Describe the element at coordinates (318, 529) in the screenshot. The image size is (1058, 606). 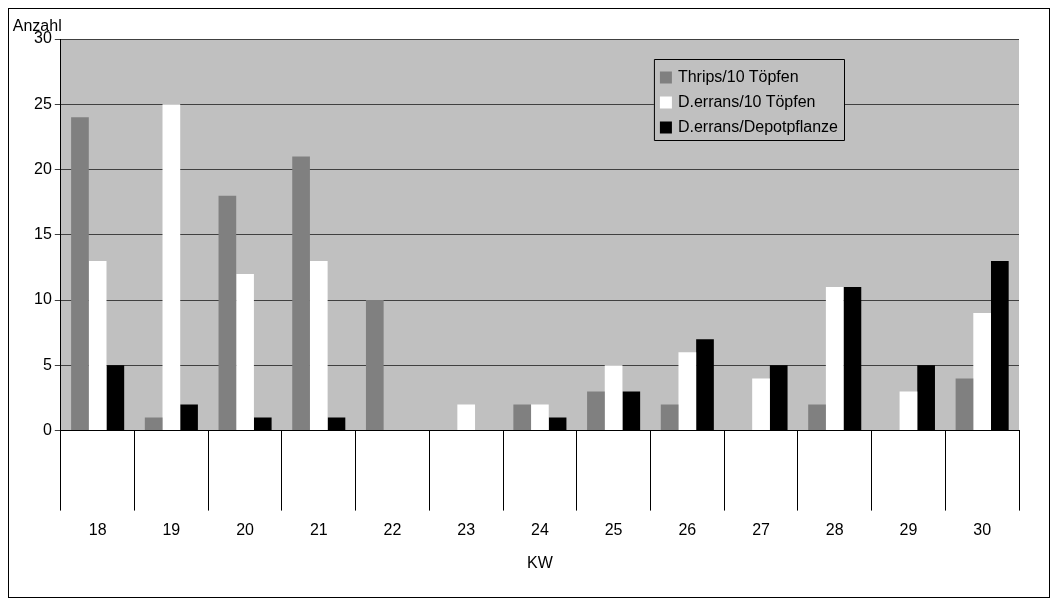
I see `x-tick-label: 21` at that location.